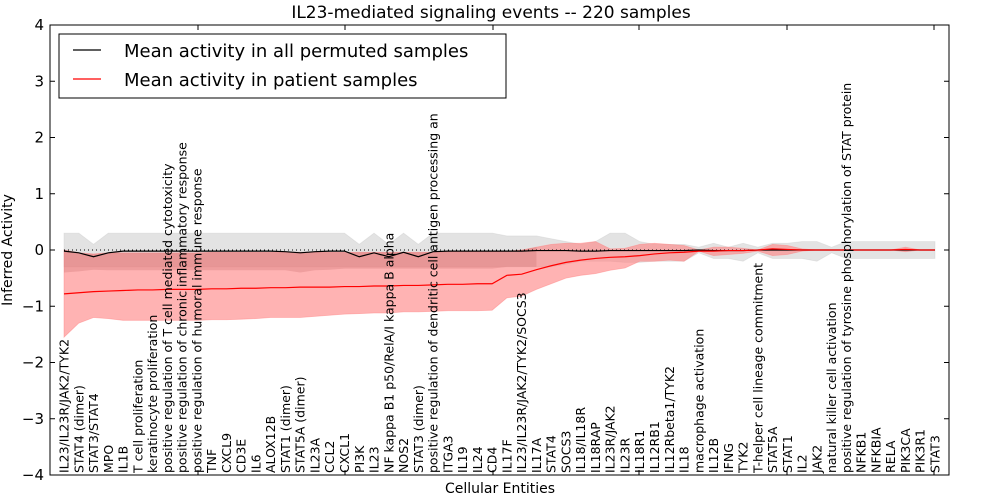 This screenshot has height=500, width=1000. I want to click on y-tick-label: −3, so click(33, 419).